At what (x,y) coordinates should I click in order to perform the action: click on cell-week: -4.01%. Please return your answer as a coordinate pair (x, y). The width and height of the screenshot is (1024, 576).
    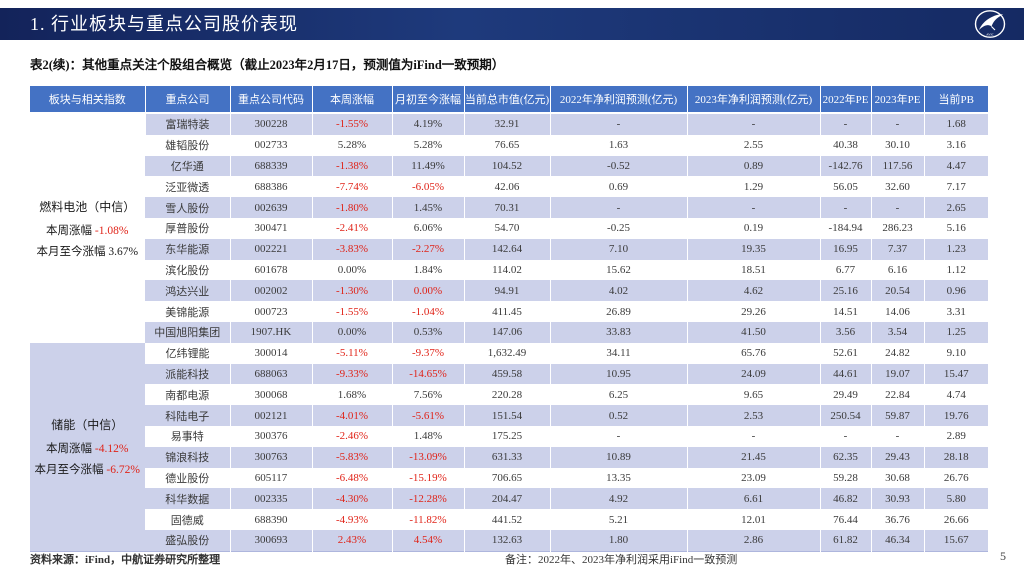
    Looking at the image, I should click on (351, 415).